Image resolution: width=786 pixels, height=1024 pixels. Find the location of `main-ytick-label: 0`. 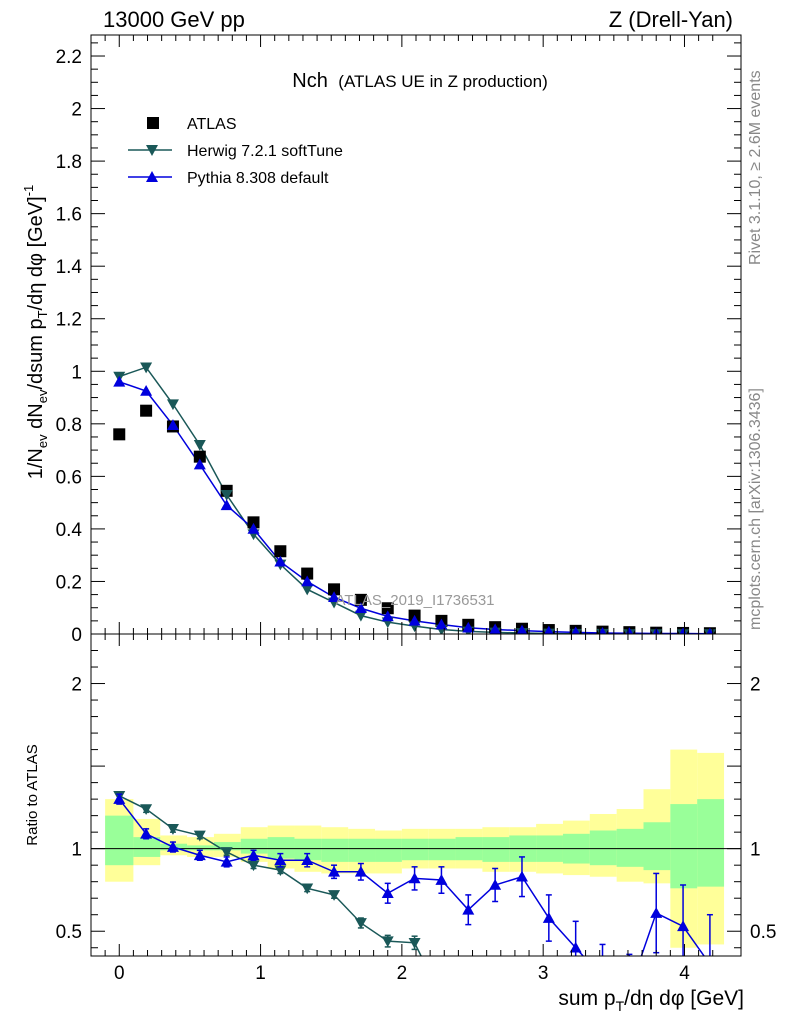

main-ytick-label: 0 is located at coordinates (76, 635).